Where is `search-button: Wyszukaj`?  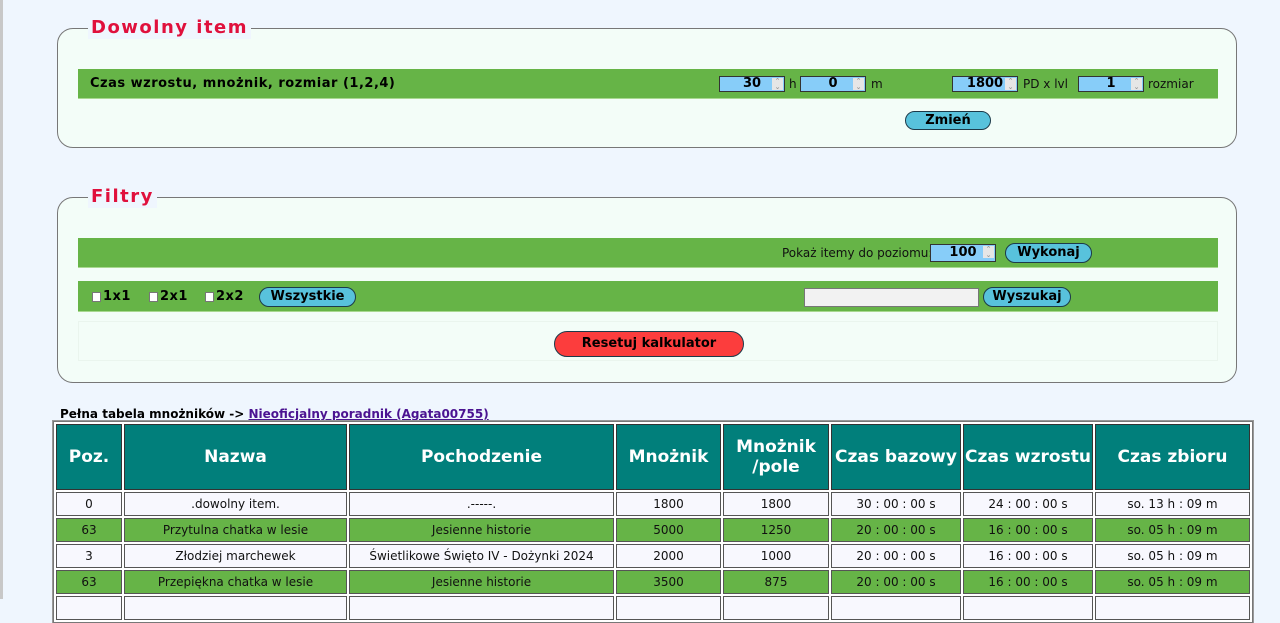 search-button: Wyszukaj is located at coordinates (1027, 297).